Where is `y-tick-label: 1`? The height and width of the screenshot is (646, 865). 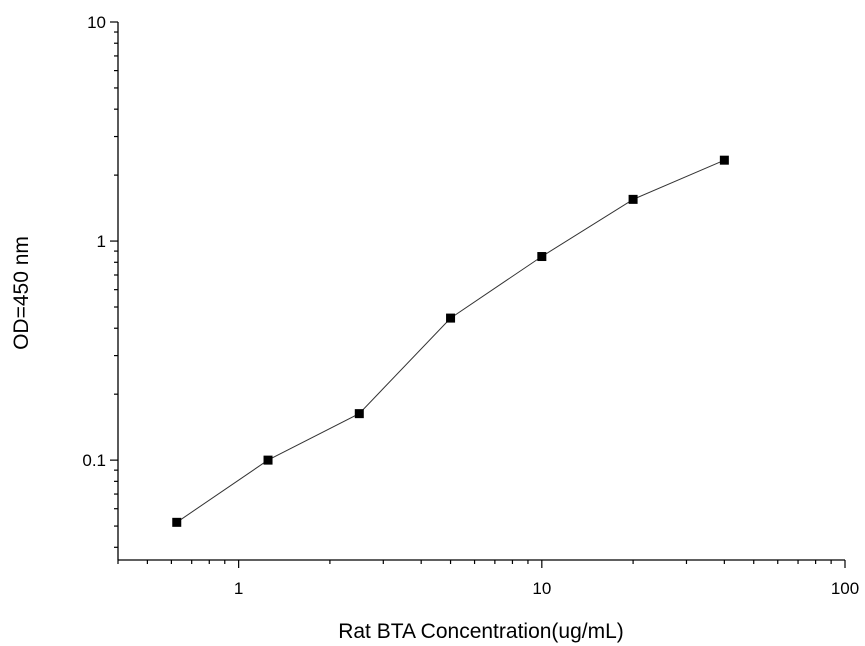
y-tick-label: 1 is located at coordinates (101, 241).